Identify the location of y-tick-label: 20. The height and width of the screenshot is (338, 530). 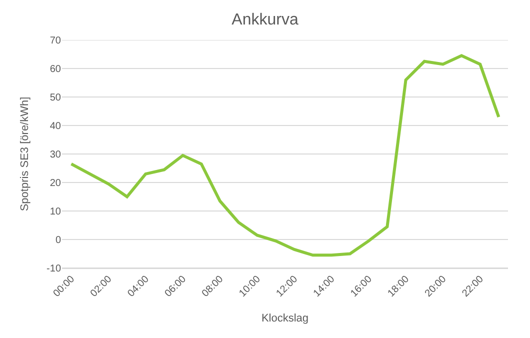
(56, 183).